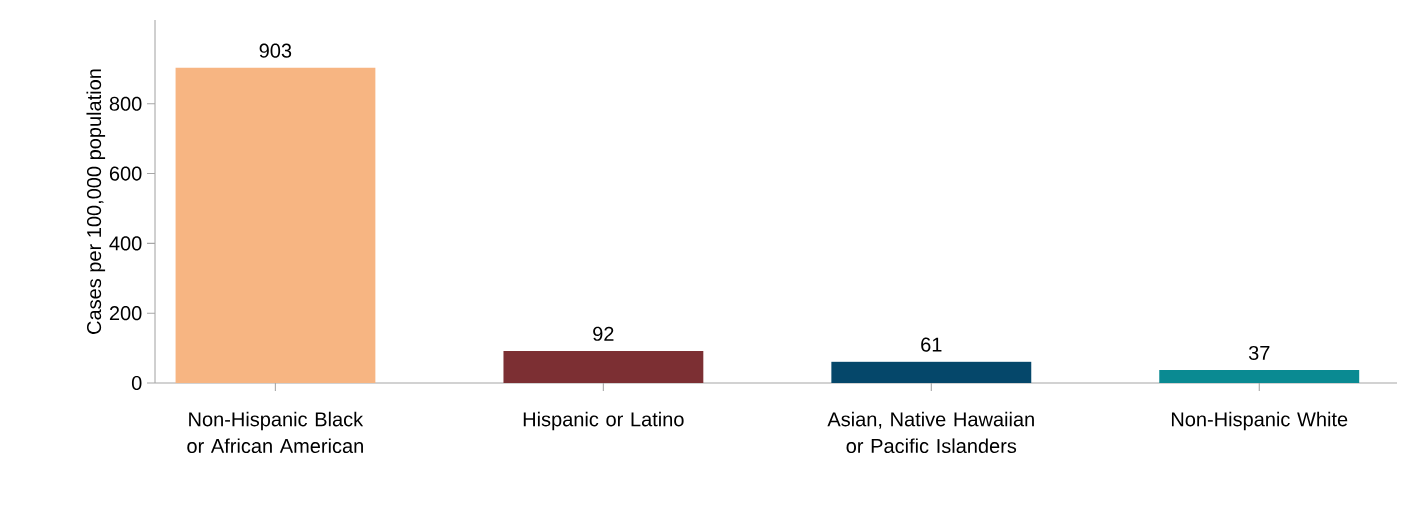  Describe the element at coordinates (603, 333) in the screenshot. I see `data-label: 92` at that location.